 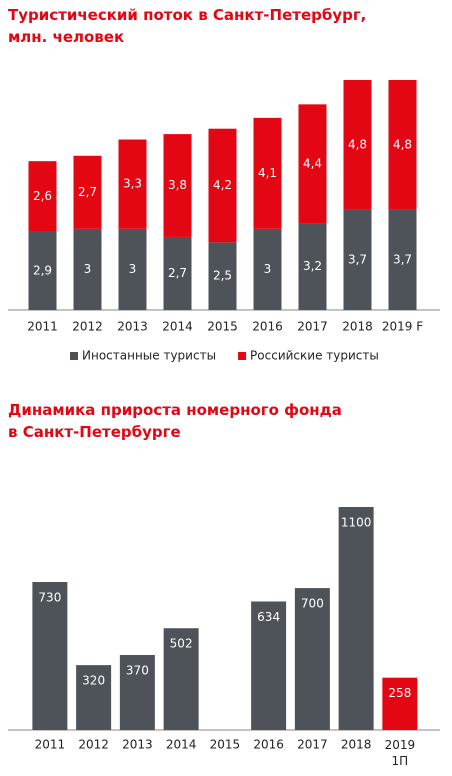 I want to click on chart-title: в Санкт-Петербурге, so click(x=94, y=432).